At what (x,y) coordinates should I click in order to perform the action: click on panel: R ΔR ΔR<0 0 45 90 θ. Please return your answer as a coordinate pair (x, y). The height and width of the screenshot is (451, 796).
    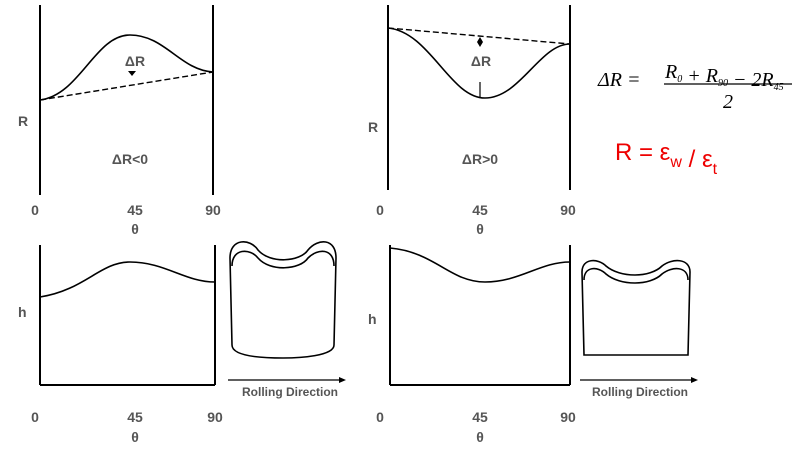
    Looking at the image, I should click on (119, 121).